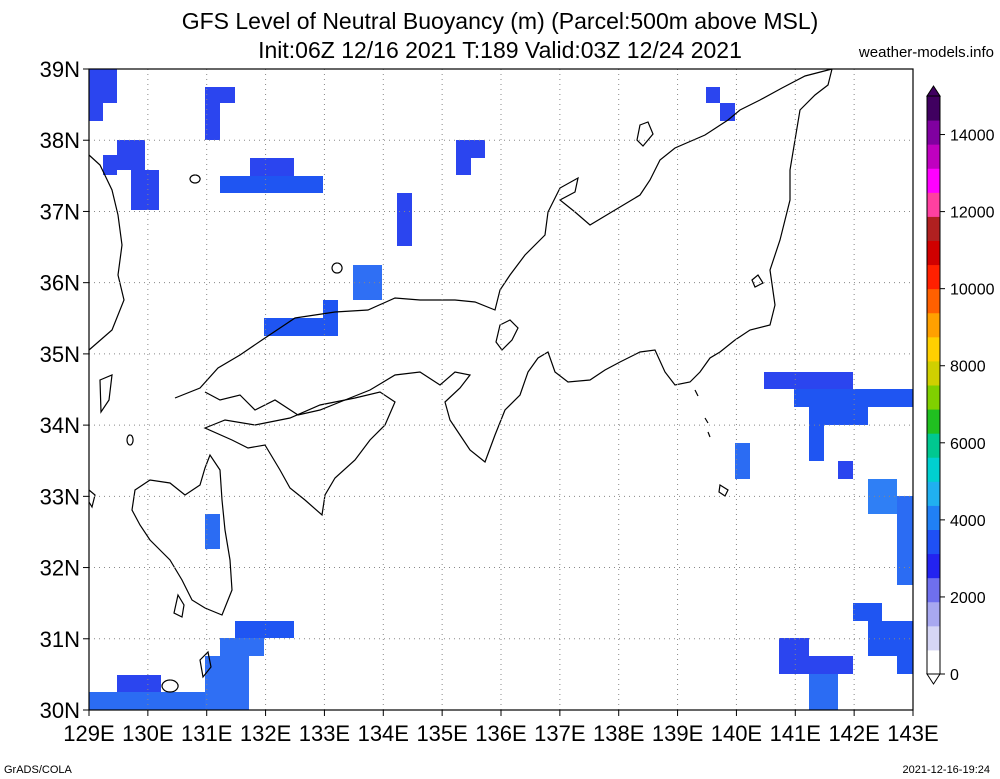 This screenshot has width=1000, height=779. Describe the element at coordinates (324, 733) in the screenshot. I see `lon-tick-label: 133E` at that location.